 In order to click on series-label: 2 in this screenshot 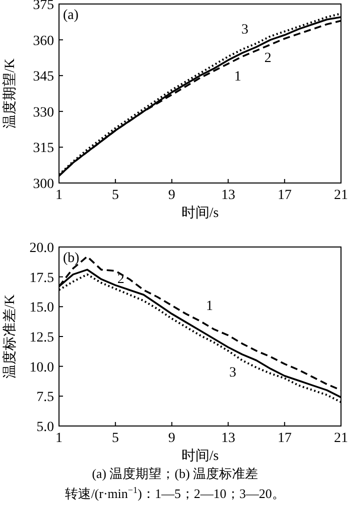, I will do `click(268, 58)`.